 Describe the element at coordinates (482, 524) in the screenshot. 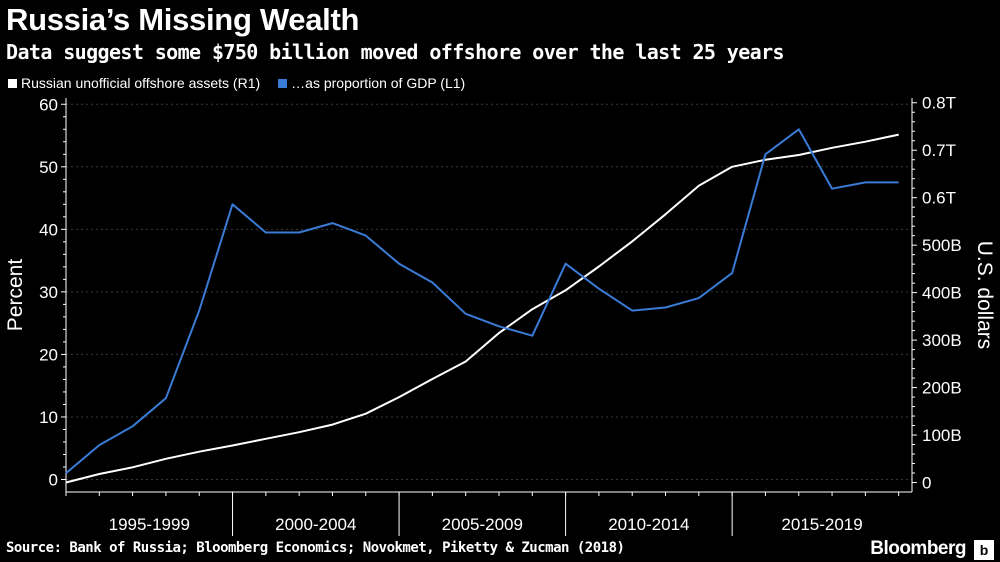

I see `x-category-label: 2005-2009` at that location.